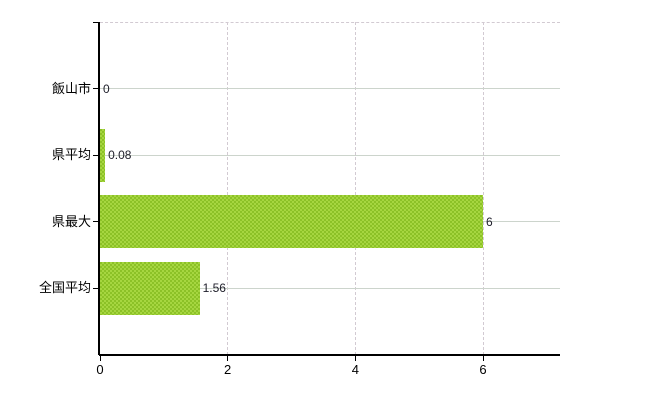 Image resolution: width=650 pixels, height=400 pixels. I want to click on plot-top-border, so click(330, 22).